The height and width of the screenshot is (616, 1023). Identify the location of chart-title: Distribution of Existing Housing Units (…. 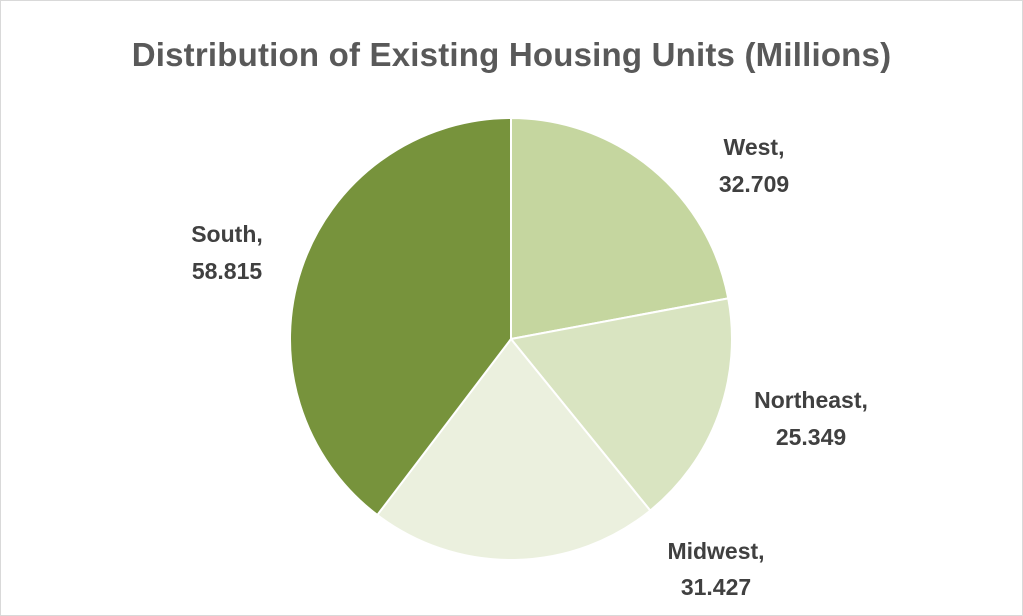
(511, 54).